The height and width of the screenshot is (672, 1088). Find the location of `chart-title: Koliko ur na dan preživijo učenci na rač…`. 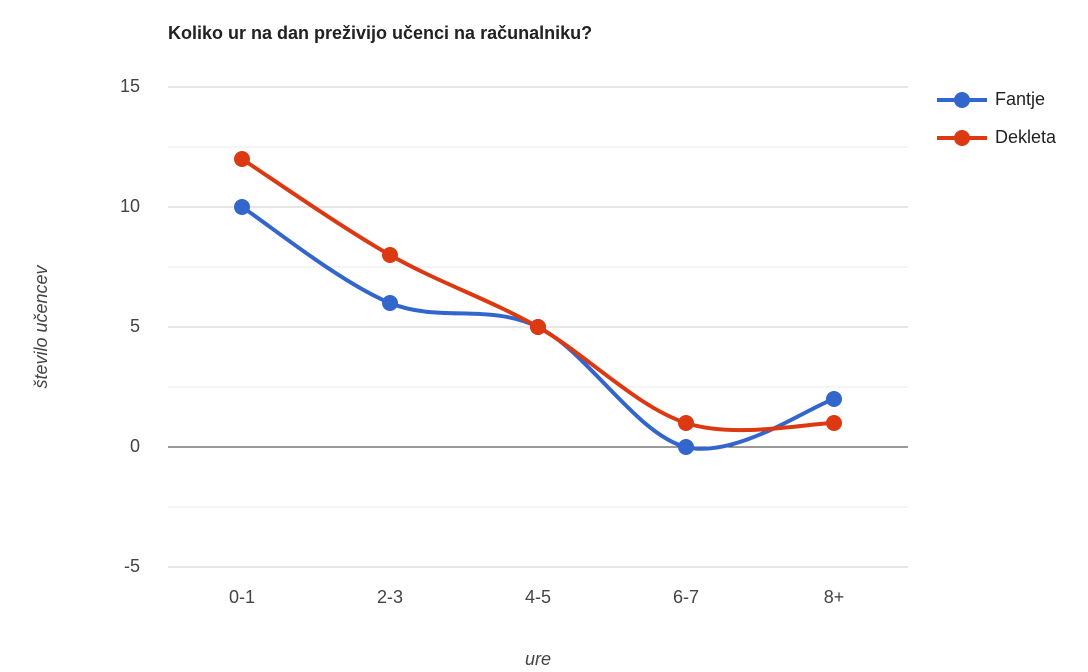

chart-title: Koliko ur na dan preživijo učenci na rač… is located at coordinates (380, 33).